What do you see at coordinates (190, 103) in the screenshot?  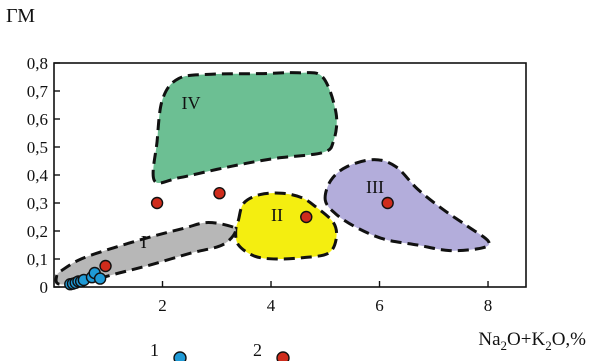 I see `field-iv-label: IV` at bounding box center [190, 103].